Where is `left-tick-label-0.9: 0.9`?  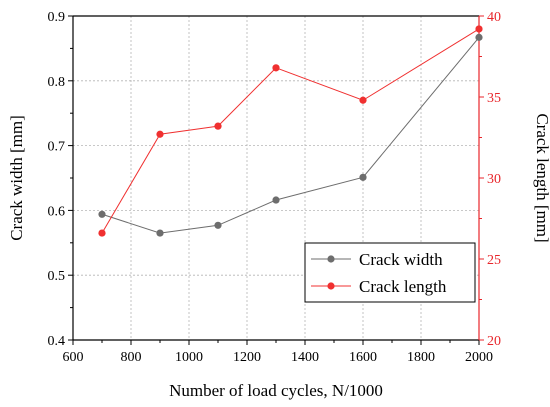 left-tick-label-0.9: 0.9 is located at coordinates (57, 17).